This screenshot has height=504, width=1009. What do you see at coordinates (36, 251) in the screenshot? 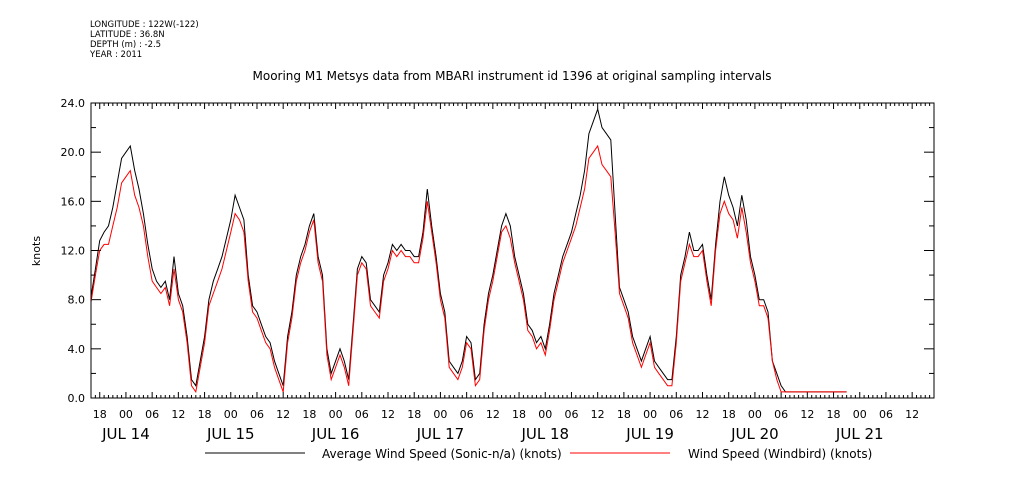
I see `y-axis-label: knots` at bounding box center [36, 251].